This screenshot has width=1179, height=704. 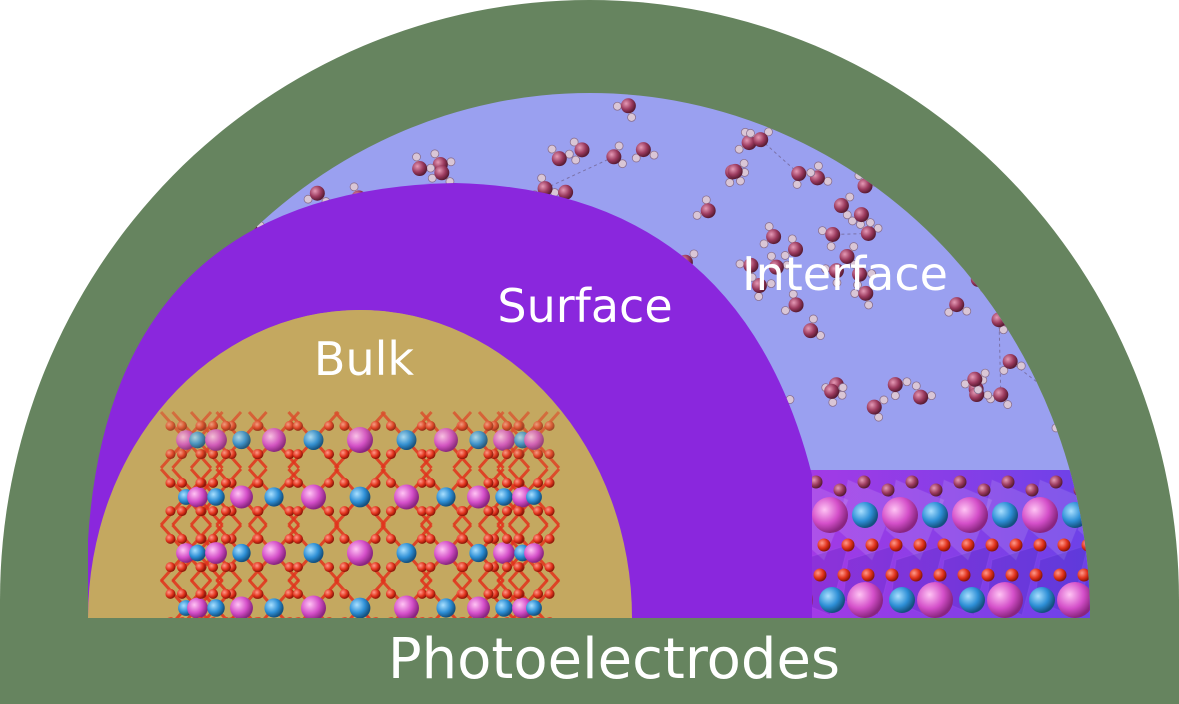 I want to click on surface-label: Surface, so click(x=584, y=306).